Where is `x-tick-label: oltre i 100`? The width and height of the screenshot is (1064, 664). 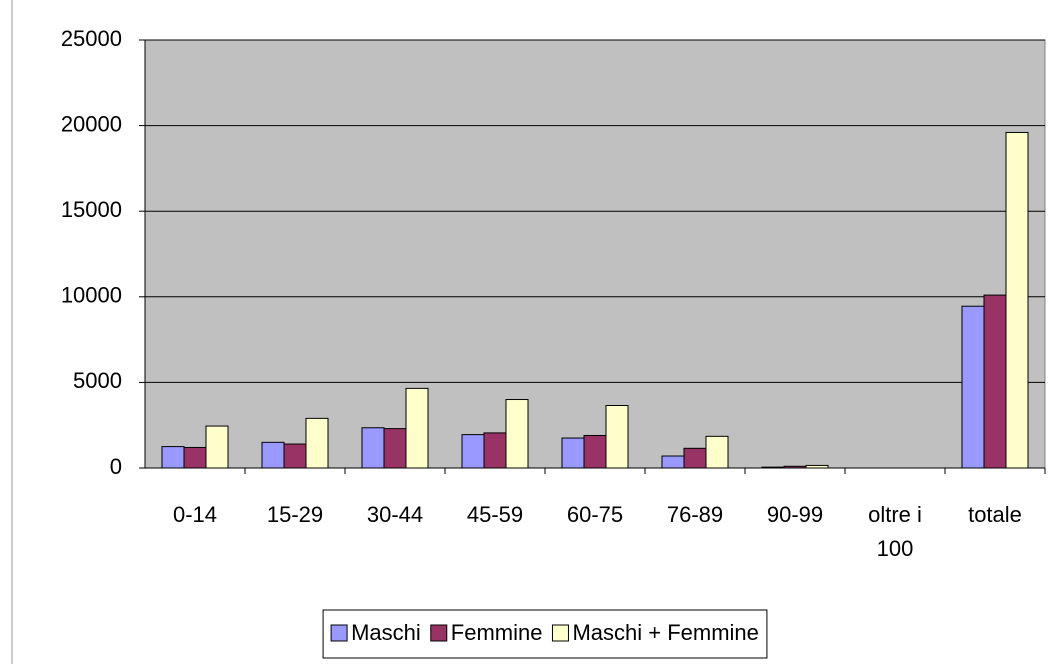 x-tick-label: oltre i 100 is located at coordinates (895, 531).